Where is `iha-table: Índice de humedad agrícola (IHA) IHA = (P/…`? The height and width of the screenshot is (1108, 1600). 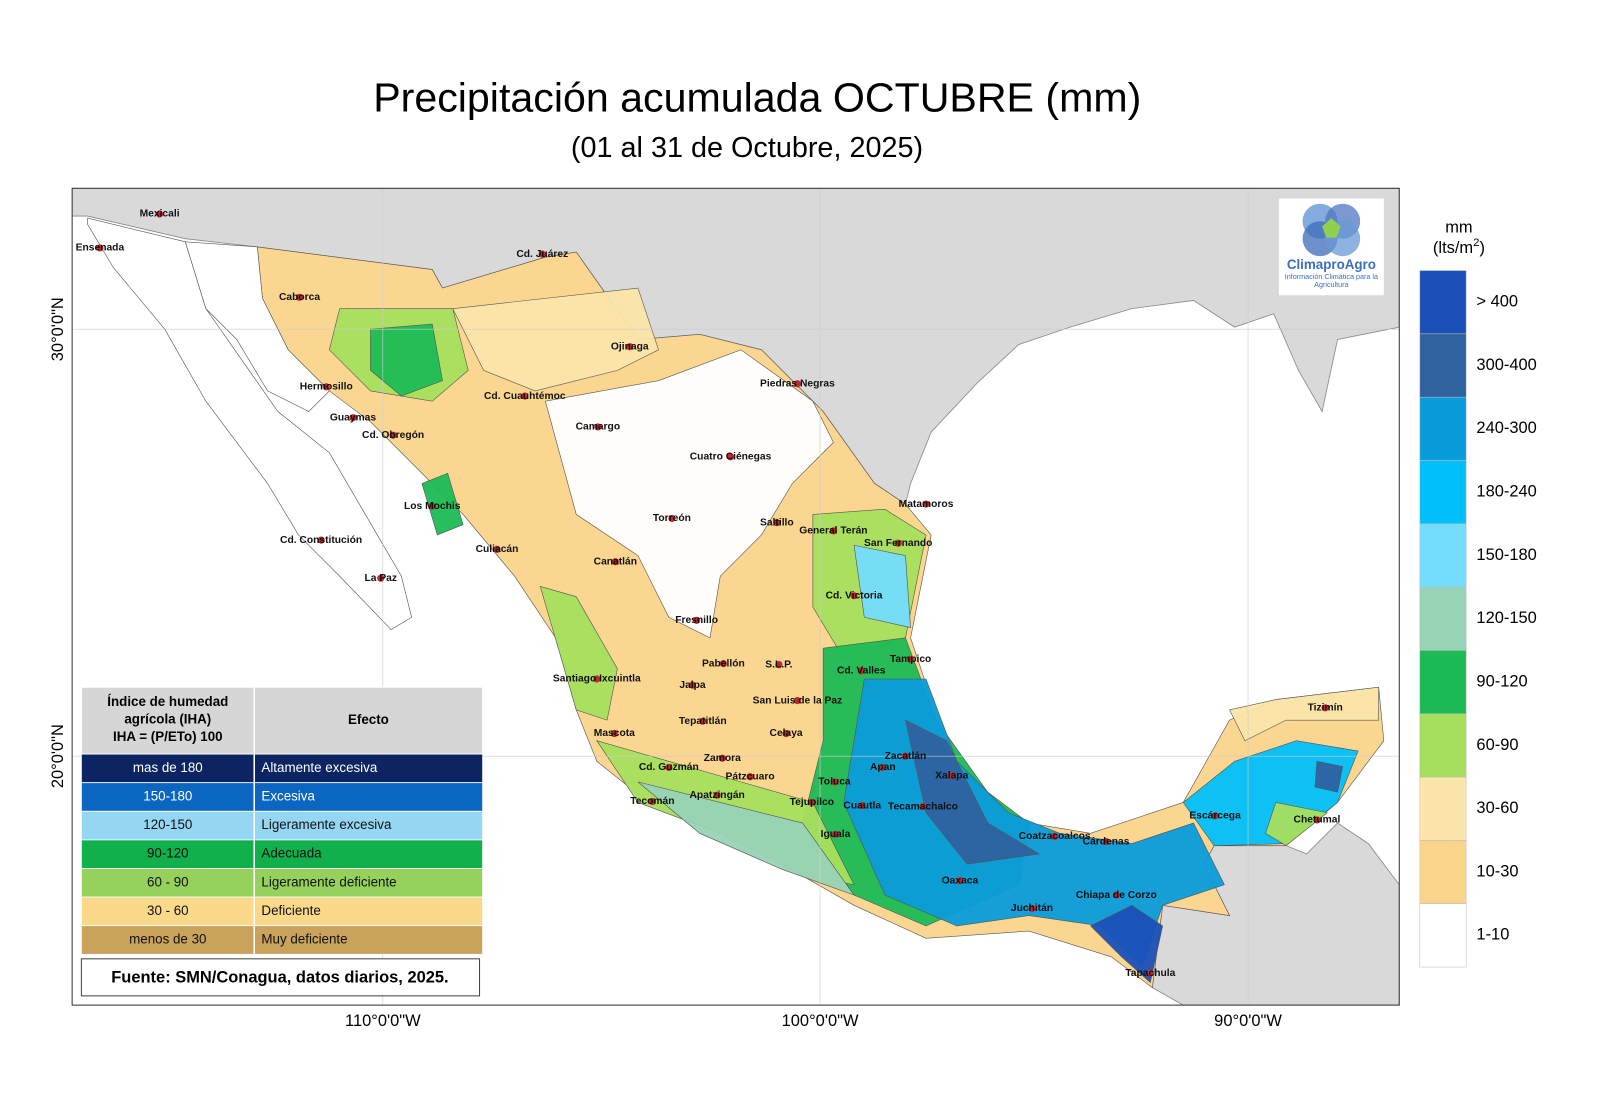
iha-table: Índice de humedad agrícola (IHA) IHA = (P/… is located at coordinates (282, 820).